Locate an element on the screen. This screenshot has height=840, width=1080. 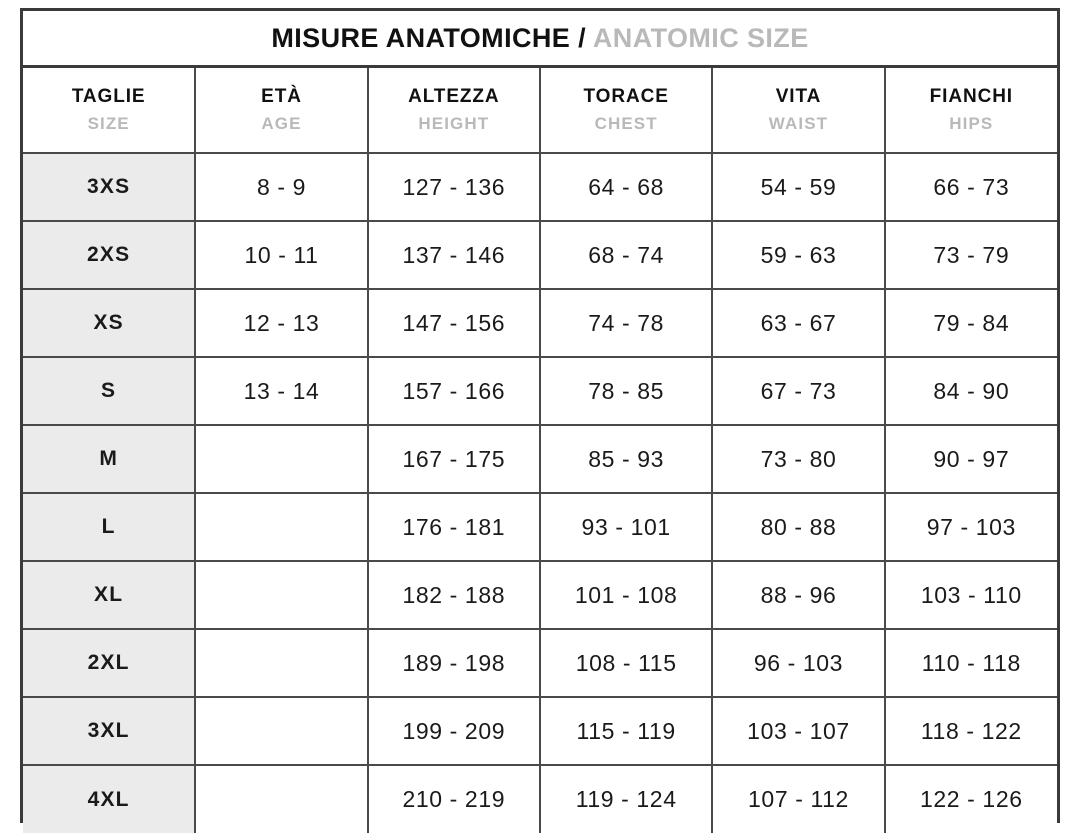
cell-hips: 97 - 103 is located at coordinates (970, 527).